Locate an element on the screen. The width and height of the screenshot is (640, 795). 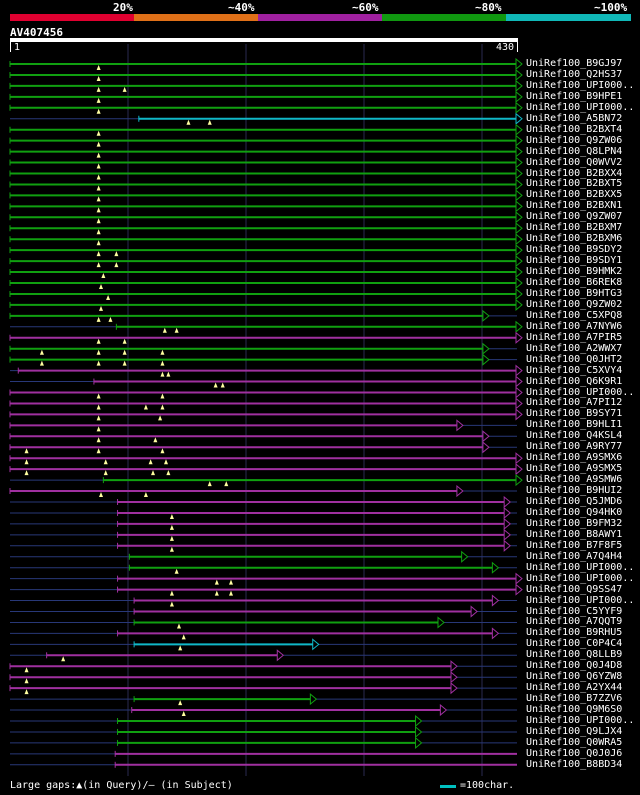
hit-label: UniRef100_B9HPE1 is located at coordinates (574, 96).